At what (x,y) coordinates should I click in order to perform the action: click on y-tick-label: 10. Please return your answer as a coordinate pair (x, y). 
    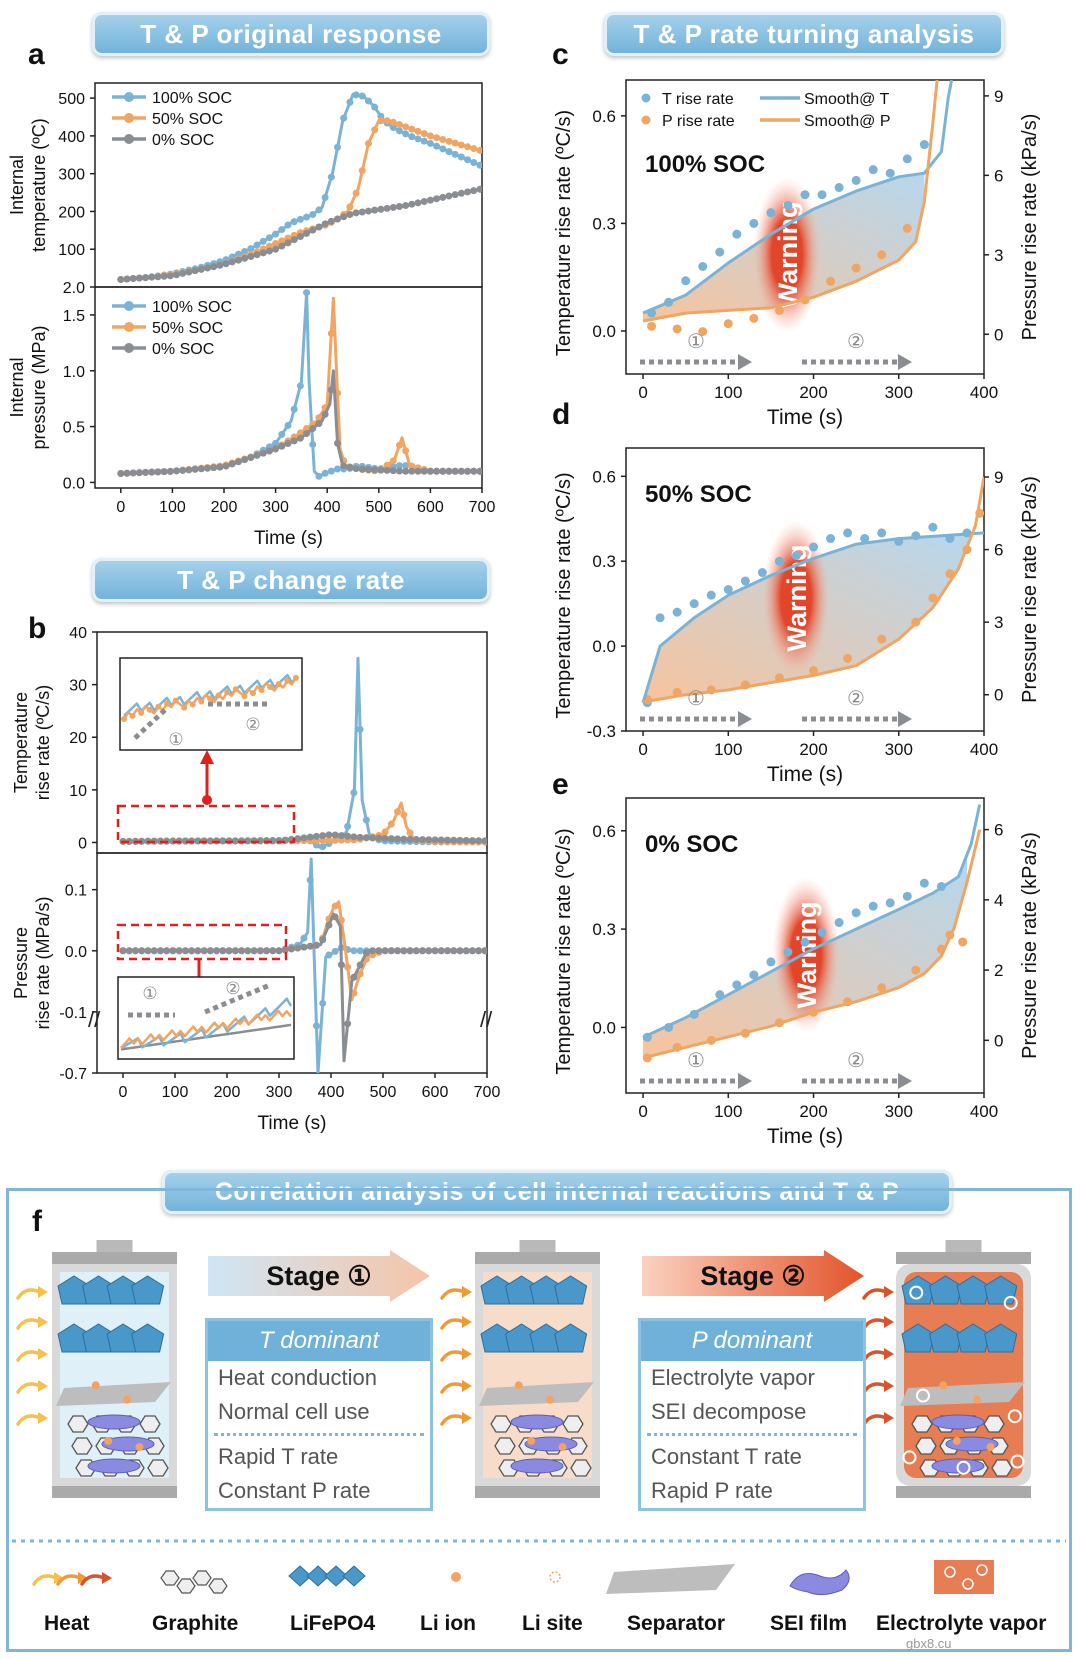
    Looking at the image, I should click on (78, 791).